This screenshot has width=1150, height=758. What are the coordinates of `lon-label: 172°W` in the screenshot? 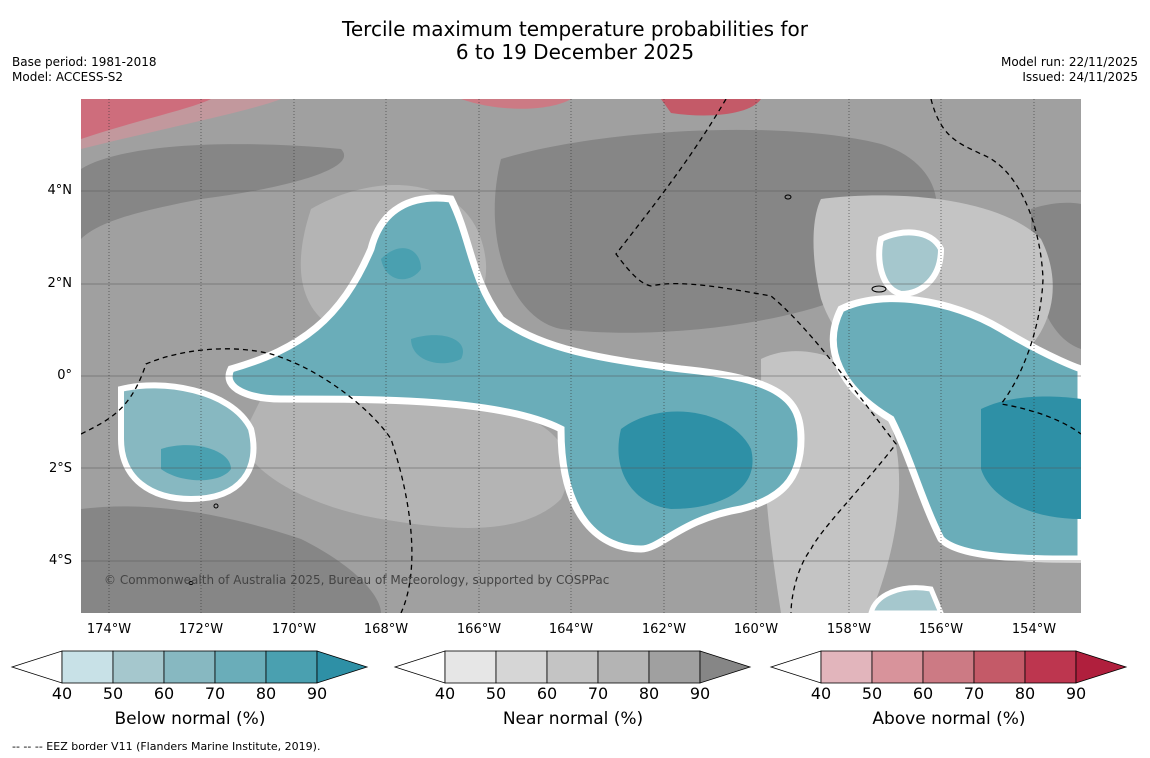 It's located at (201, 629).